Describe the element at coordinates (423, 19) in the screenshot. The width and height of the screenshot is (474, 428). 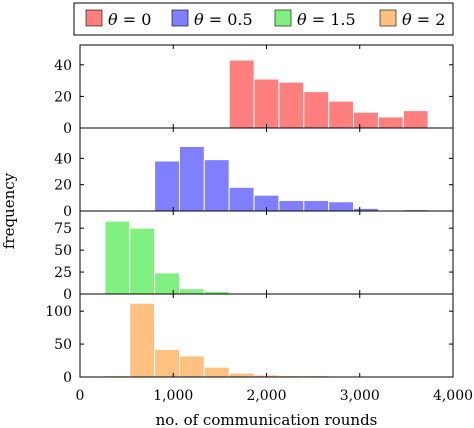
I see `legend-entry-label: θ = 2` at that location.